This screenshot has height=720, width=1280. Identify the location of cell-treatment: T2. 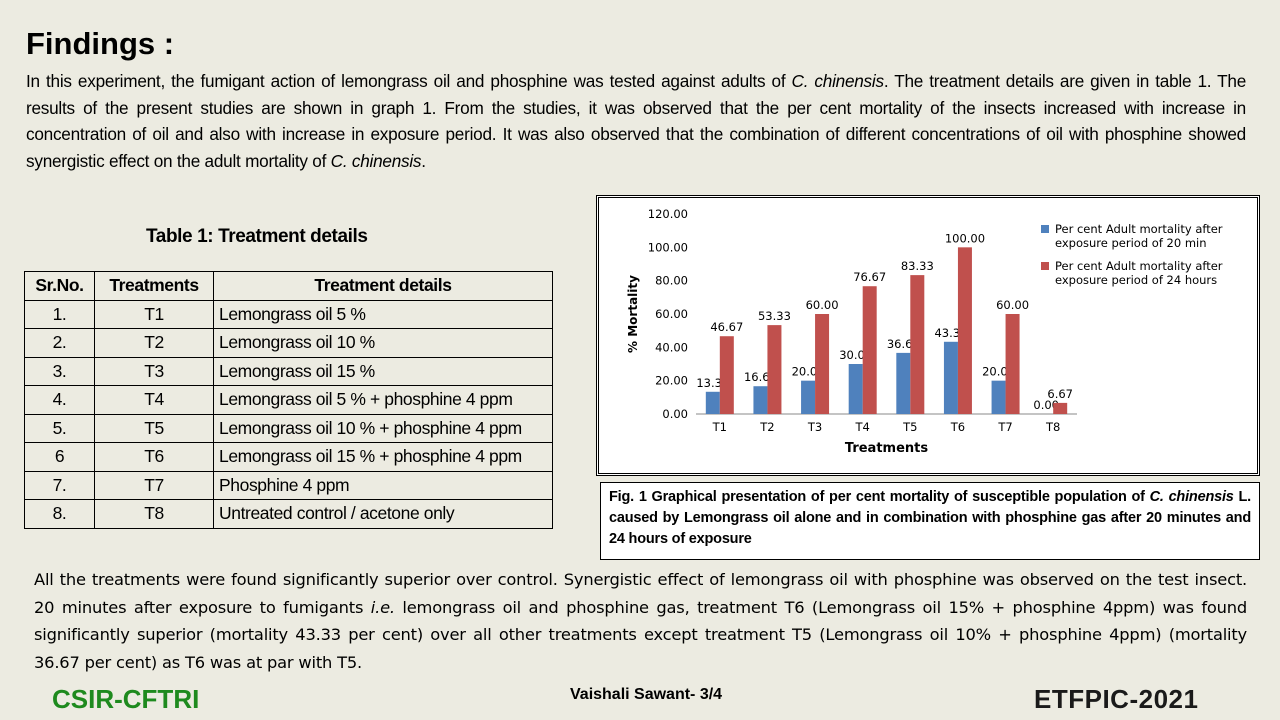
(154, 343).